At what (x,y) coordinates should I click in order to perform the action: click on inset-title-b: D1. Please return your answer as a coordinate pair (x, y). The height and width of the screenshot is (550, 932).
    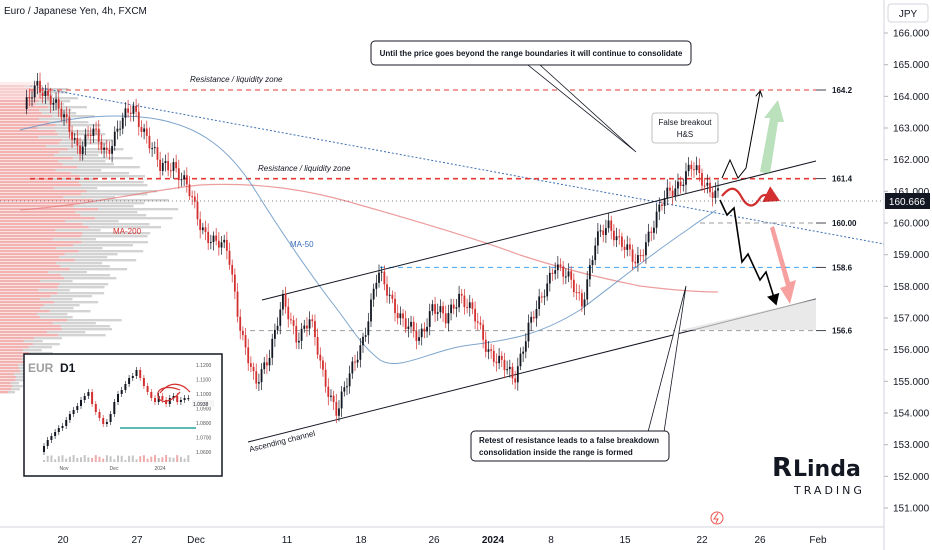
    Looking at the image, I should click on (68, 368).